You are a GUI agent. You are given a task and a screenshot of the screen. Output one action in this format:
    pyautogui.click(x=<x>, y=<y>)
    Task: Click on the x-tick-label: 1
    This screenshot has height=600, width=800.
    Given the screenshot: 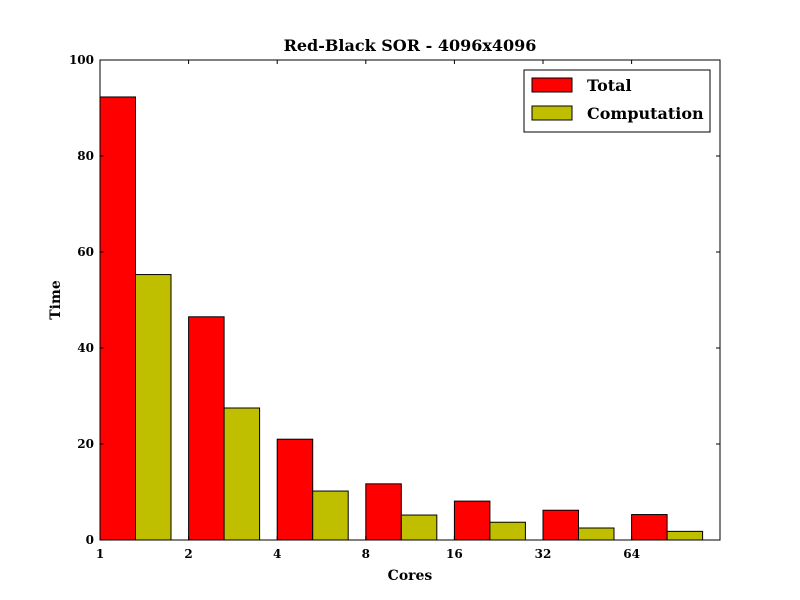 What is the action you would take?
    pyautogui.click(x=100, y=554)
    